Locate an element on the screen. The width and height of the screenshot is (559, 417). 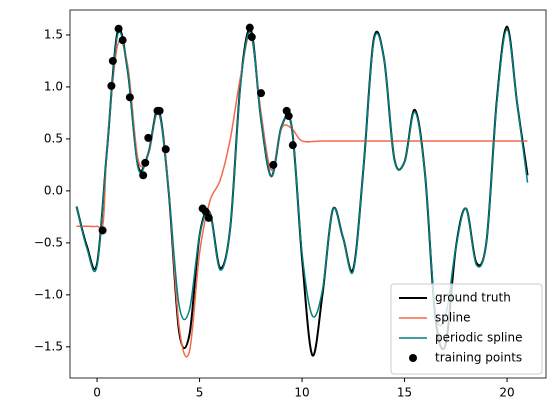
legend-label: ground truth is located at coordinates (473, 298).